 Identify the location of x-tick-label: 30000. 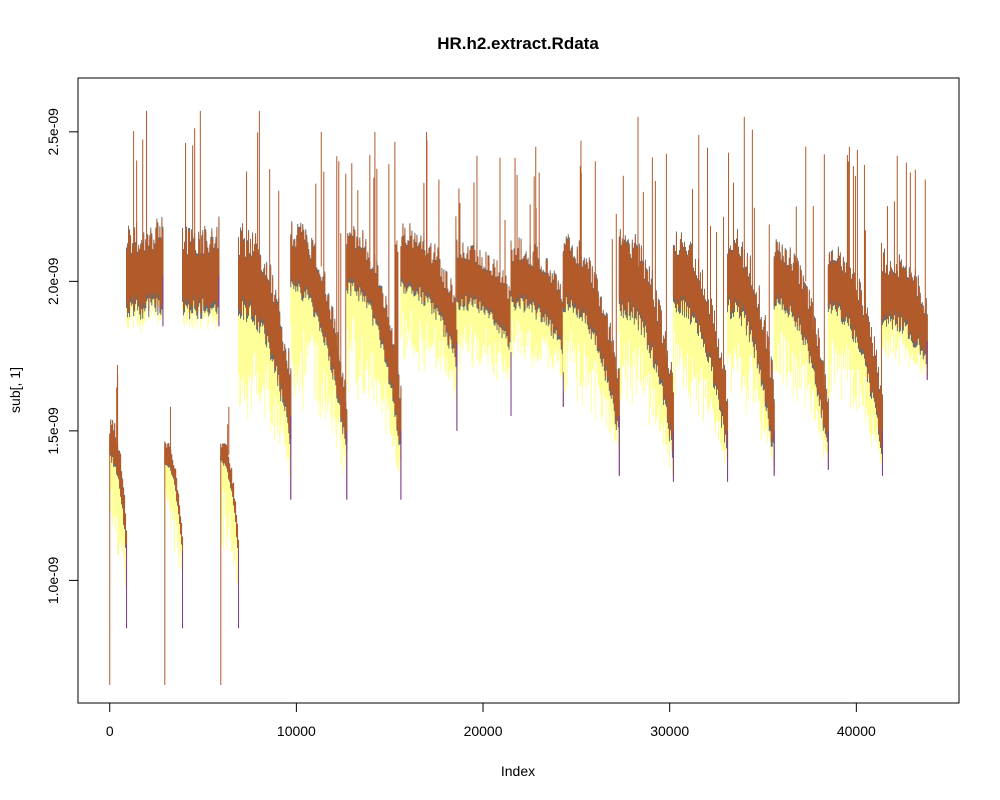
(669, 731).